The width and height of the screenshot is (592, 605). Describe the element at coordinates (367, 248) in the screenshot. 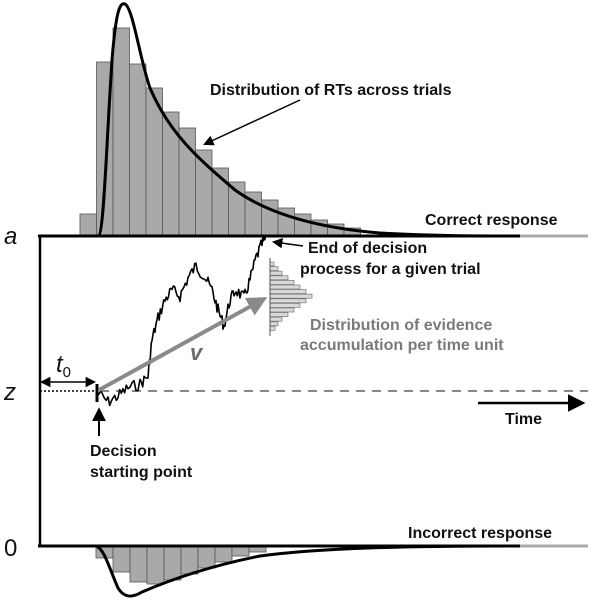

I see `end-of-decision-label-line1: End of decision` at that location.